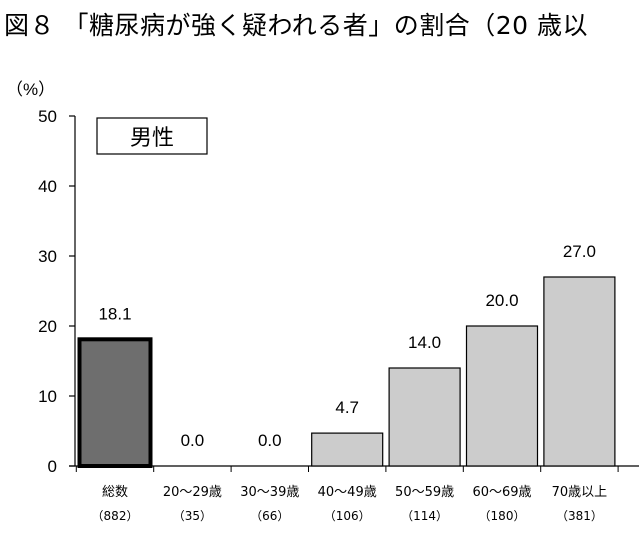 The height and width of the screenshot is (535, 639). I want to click on x-count-label: （882）, so click(115, 516).